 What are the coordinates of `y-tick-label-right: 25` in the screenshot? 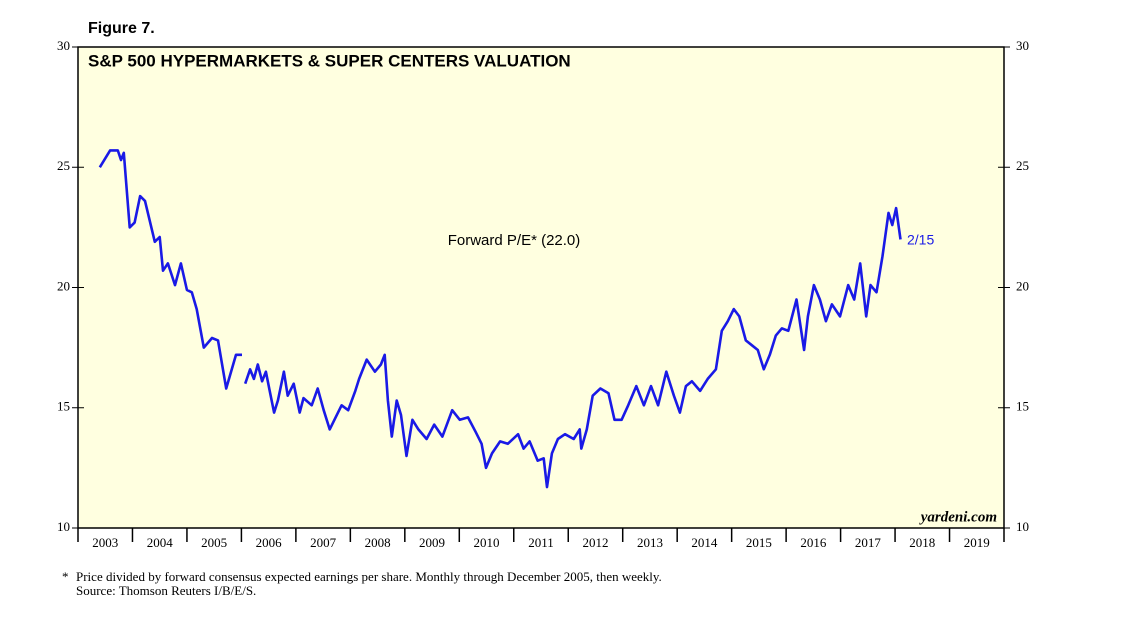 It's located at (1022, 165).